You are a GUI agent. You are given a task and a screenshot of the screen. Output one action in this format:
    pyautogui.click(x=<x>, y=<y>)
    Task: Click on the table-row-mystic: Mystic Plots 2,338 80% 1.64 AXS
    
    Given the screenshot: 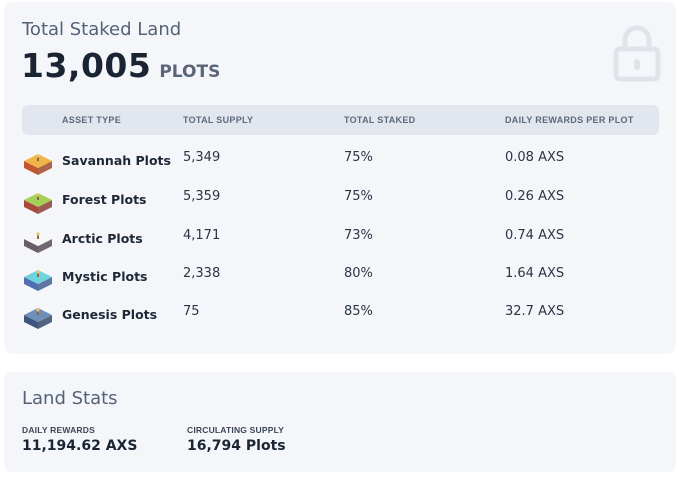 What is the action you would take?
    pyautogui.click(x=340, y=283)
    